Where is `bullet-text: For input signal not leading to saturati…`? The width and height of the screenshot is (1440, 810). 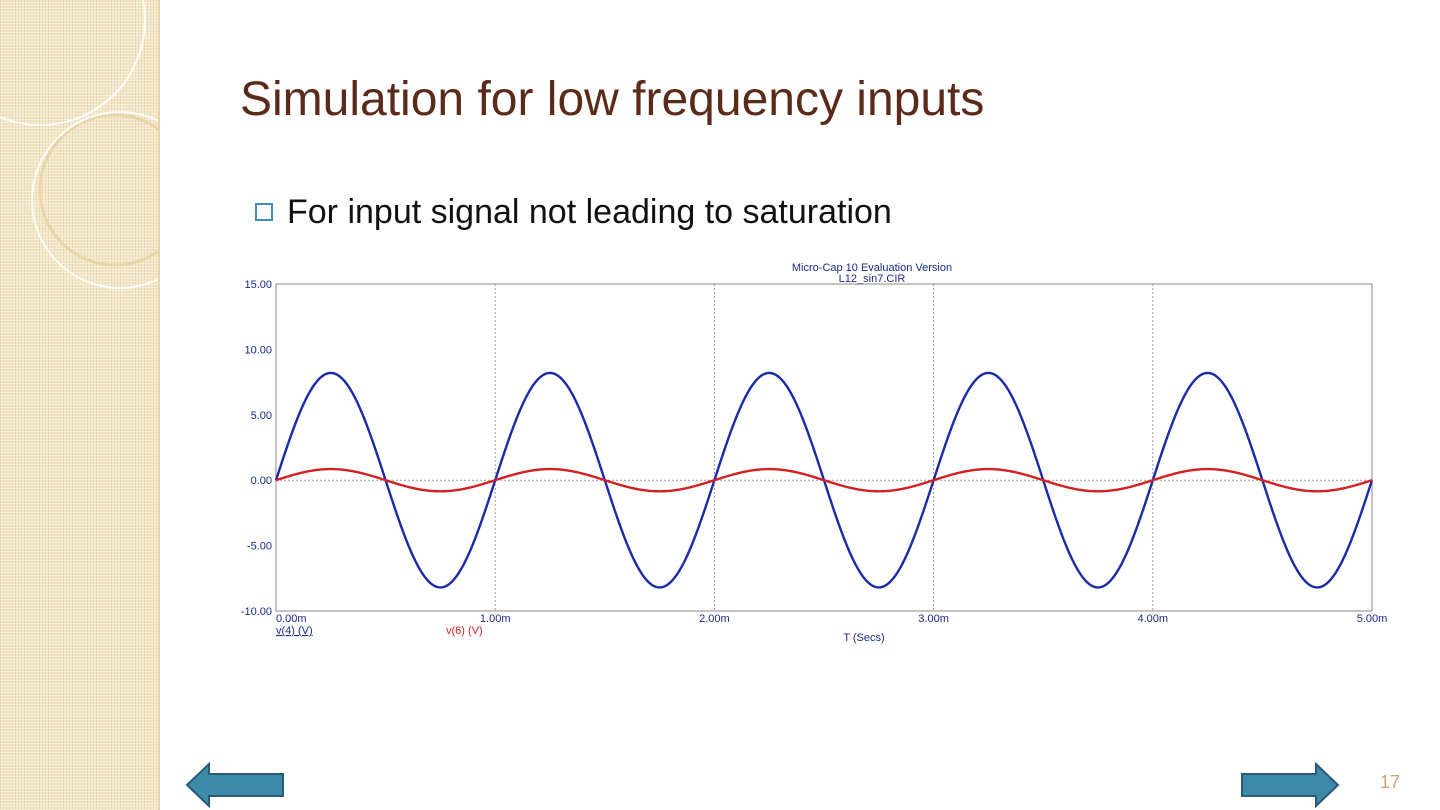
bullet-text: For input signal not leading to saturati… is located at coordinates (589, 211).